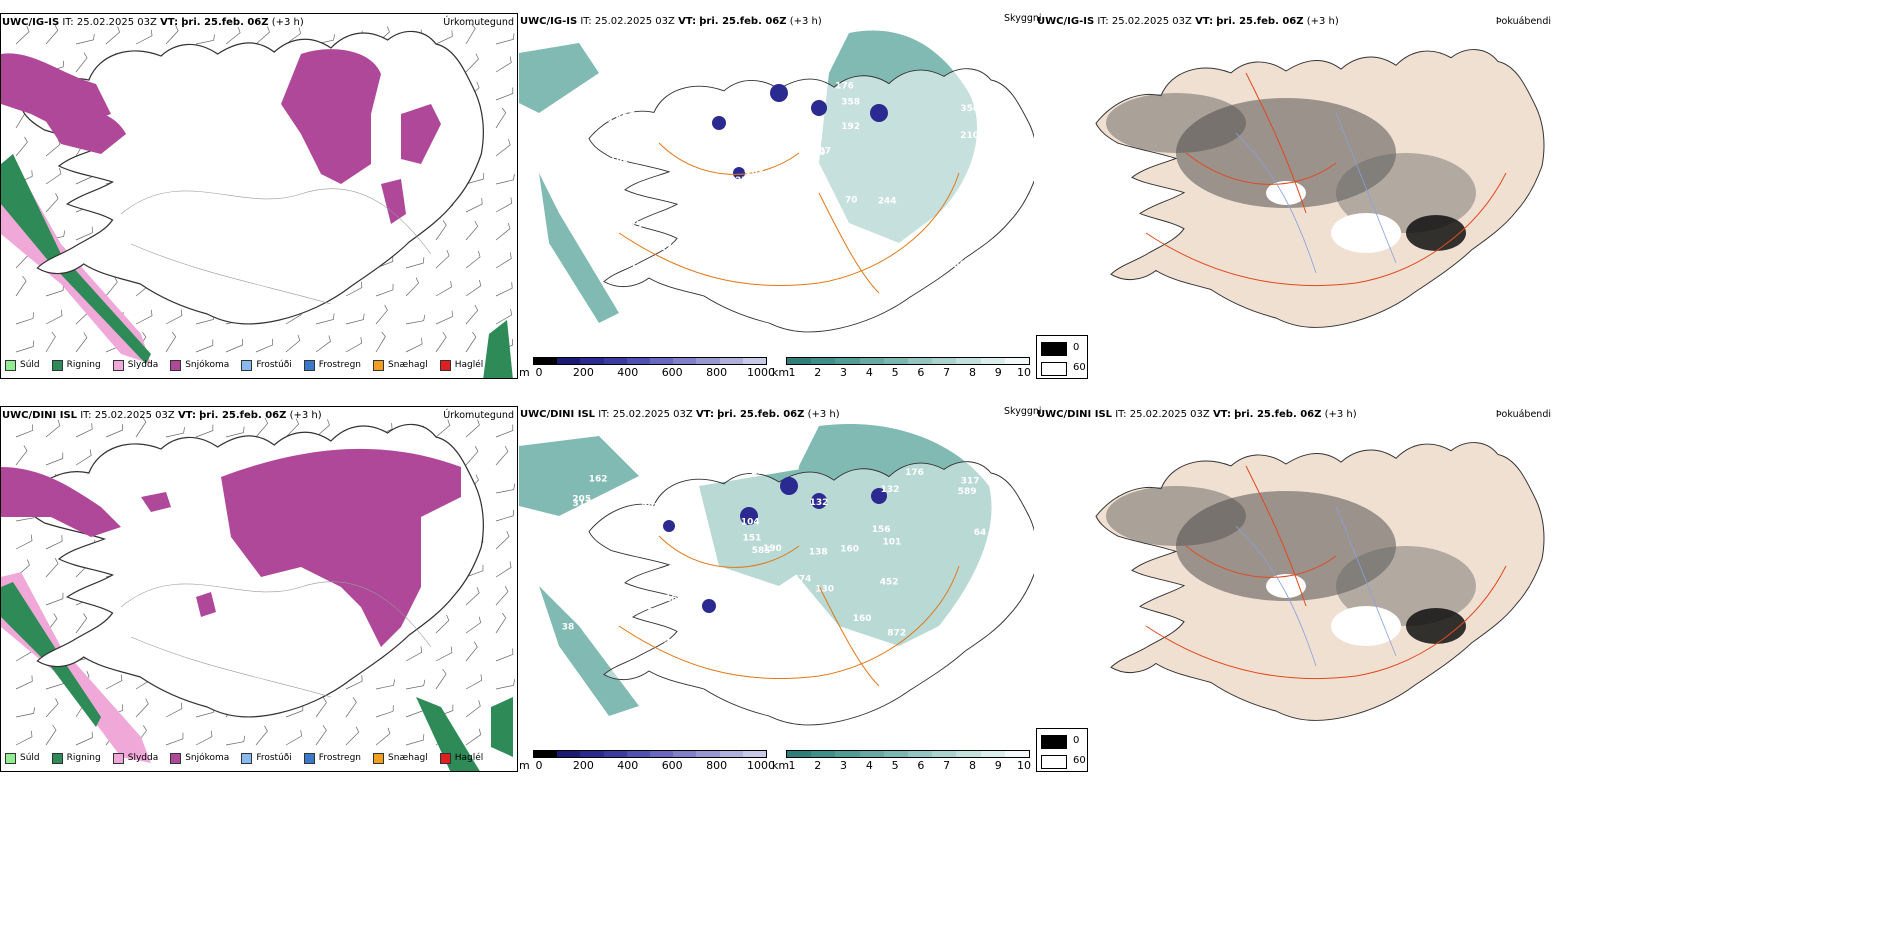  I want to click on visibility-label: 192, so click(850, 127).